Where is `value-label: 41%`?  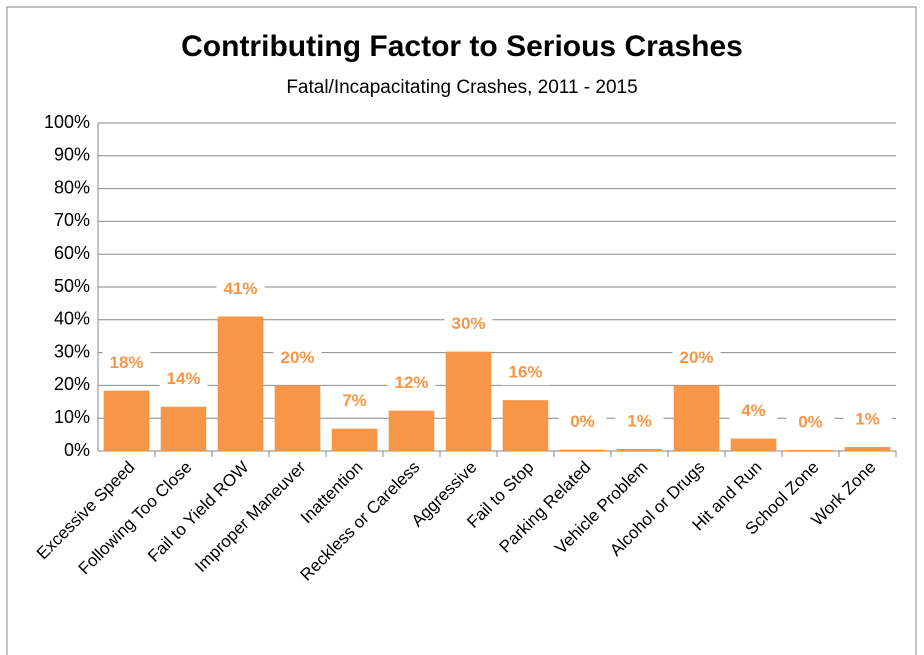
value-label: 41% is located at coordinates (240, 288).